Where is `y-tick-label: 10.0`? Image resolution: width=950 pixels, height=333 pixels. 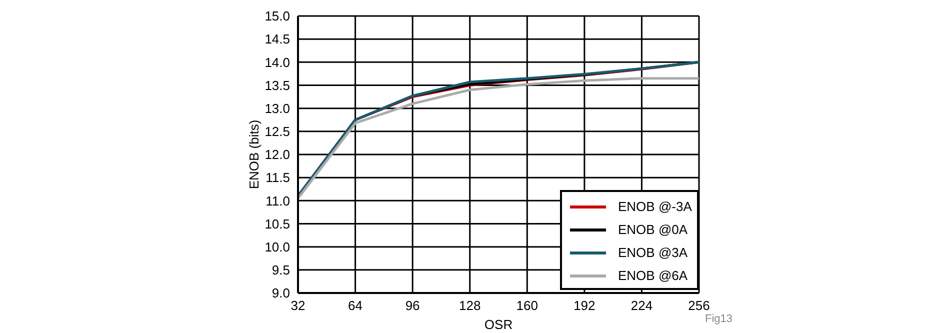 y-tick-label: 10.0 is located at coordinates (277, 246).